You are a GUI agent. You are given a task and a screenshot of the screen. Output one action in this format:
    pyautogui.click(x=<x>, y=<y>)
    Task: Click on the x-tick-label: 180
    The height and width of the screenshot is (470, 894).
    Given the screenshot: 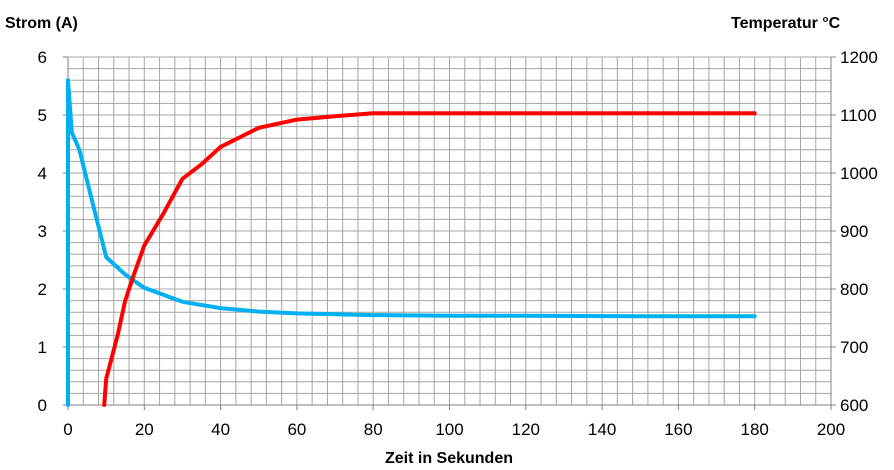 What is the action you would take?
    pyautogui.click(x=755, y=429)
    